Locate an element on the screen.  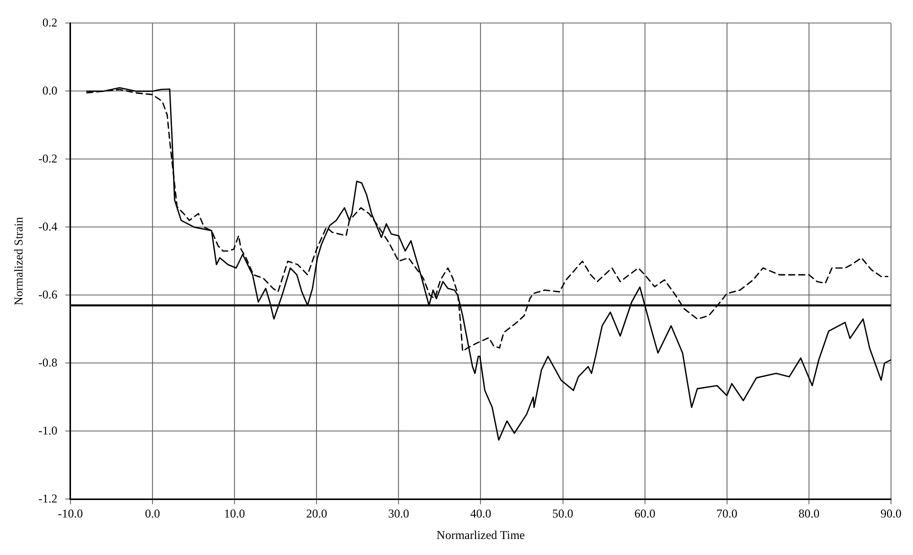
y-tick-label: -0.6 is located at coordinates (48, 294).